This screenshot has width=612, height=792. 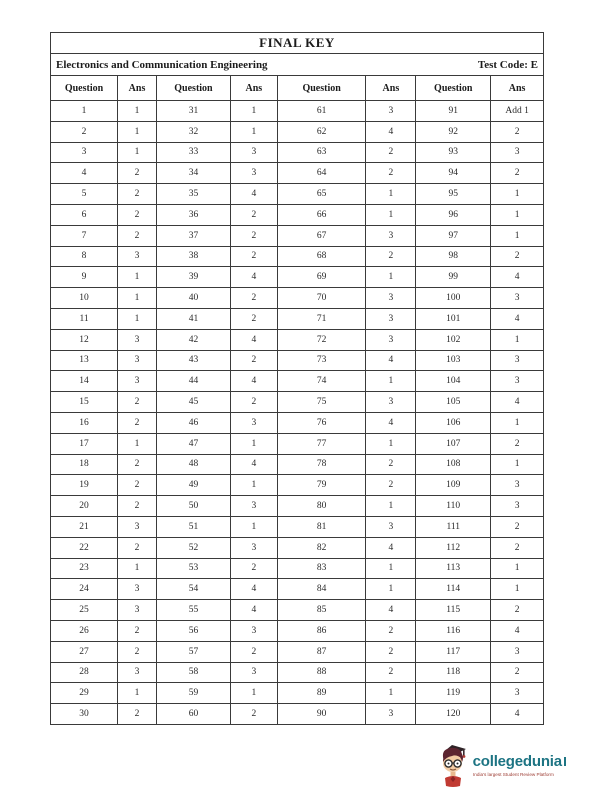 I want to click on question-number: 111, so click(x=453, y=526).